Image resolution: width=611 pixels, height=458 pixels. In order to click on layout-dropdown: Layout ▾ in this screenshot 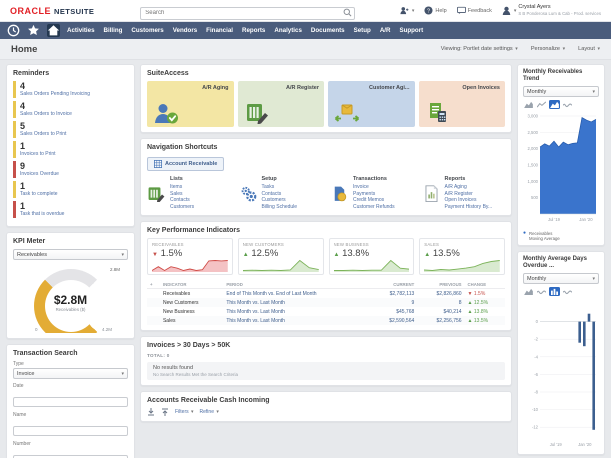, I will do `click(589, 49)`.